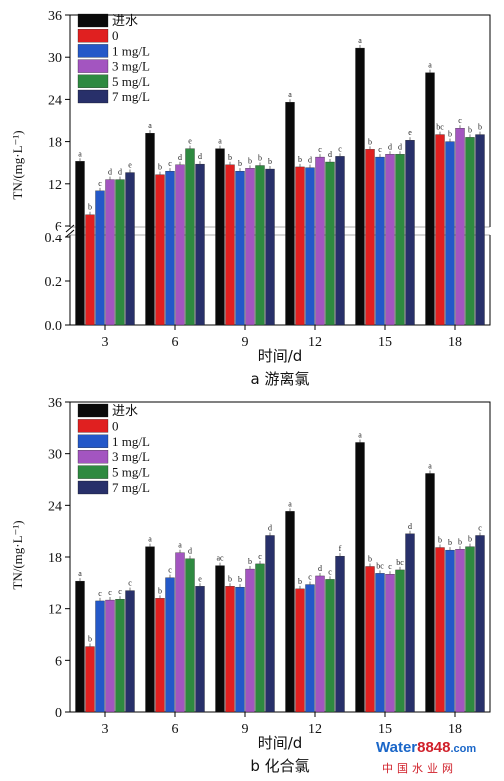 The image size is (504, 781). Describe the element at coordinates (54, 282) in the screenshot. I see `y-tick-label: 0.2` at that location.